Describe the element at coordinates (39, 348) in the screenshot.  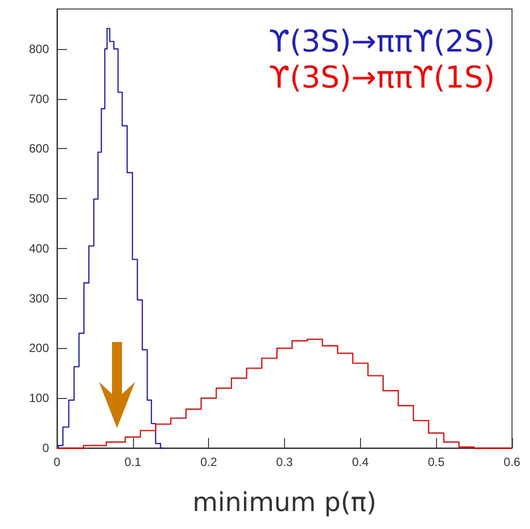
I see `y-tick-label: 200` at that location.